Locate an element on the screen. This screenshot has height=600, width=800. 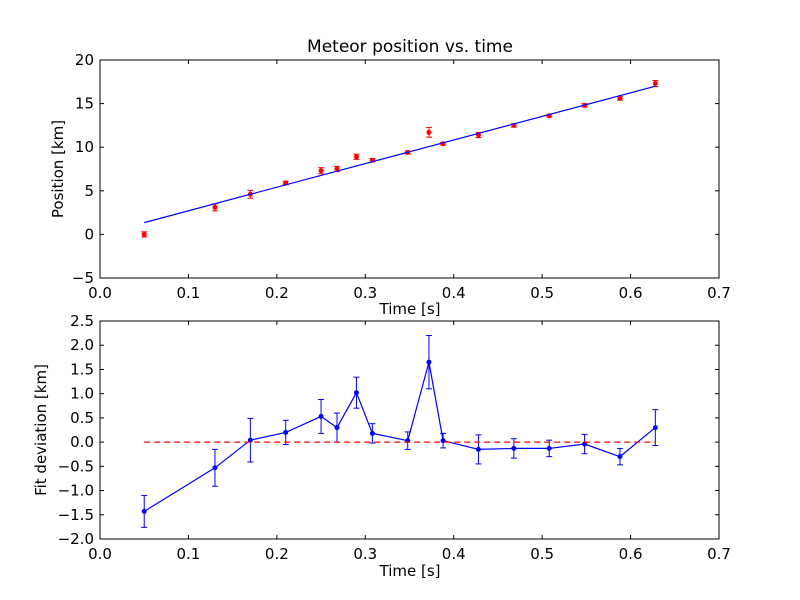
y-tick-label: 0.0 is located at coordinates (82, 442).